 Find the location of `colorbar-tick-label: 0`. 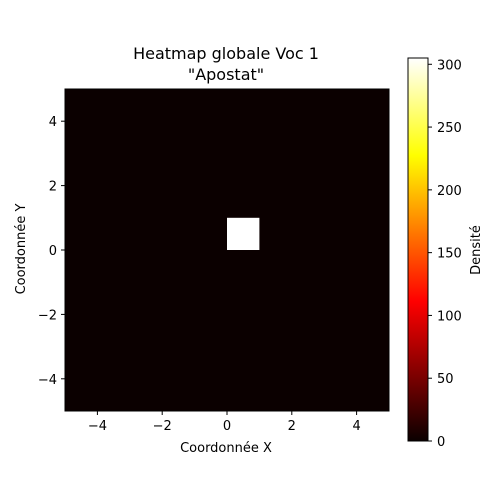

colorbar-tick-label: 0 is located at coordinates (441, 442).